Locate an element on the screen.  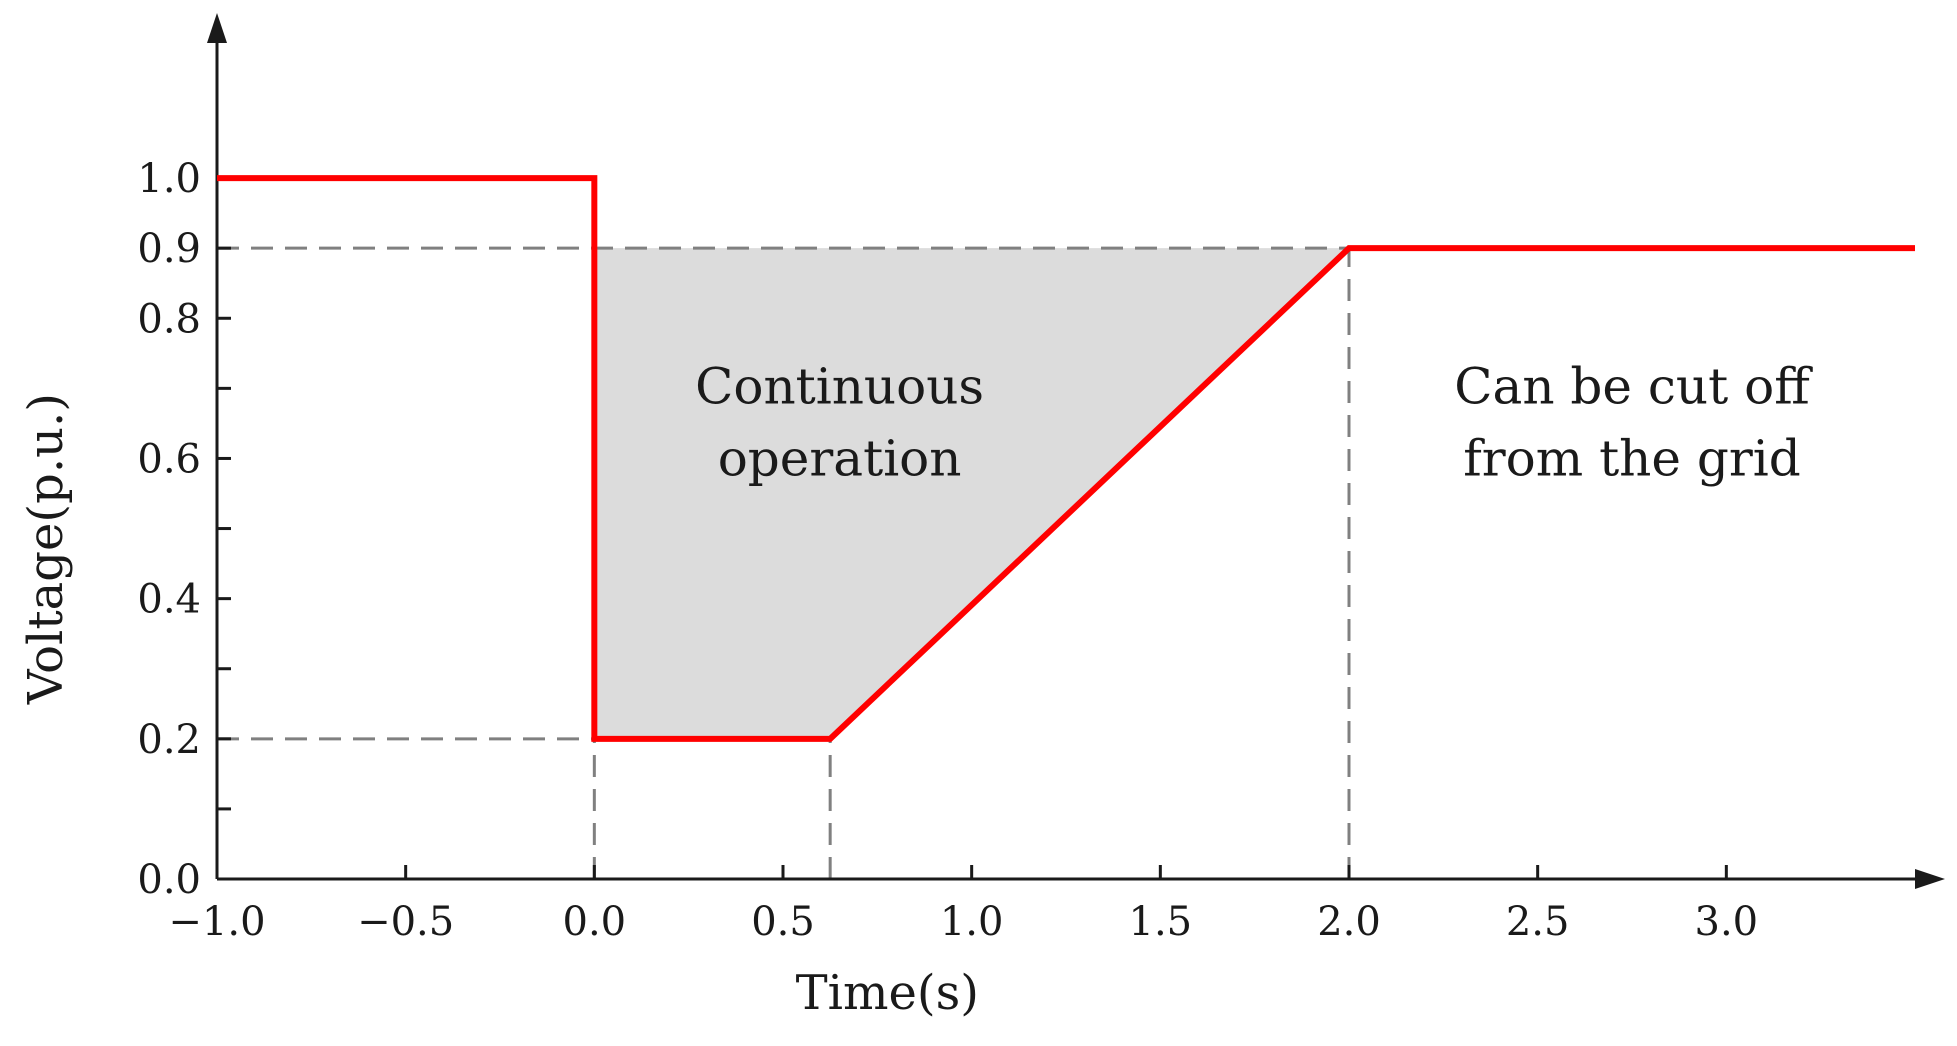
x-tick-label: −0.5 is located at coordinates (405, 922).